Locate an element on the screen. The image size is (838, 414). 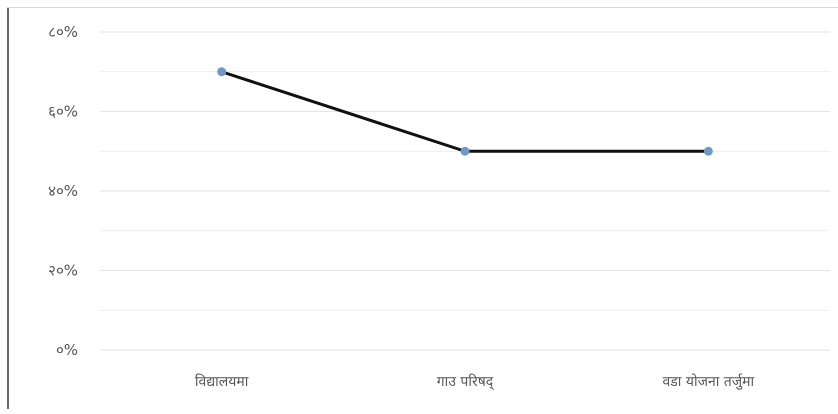
top-border is located at coordinates (422, 7).